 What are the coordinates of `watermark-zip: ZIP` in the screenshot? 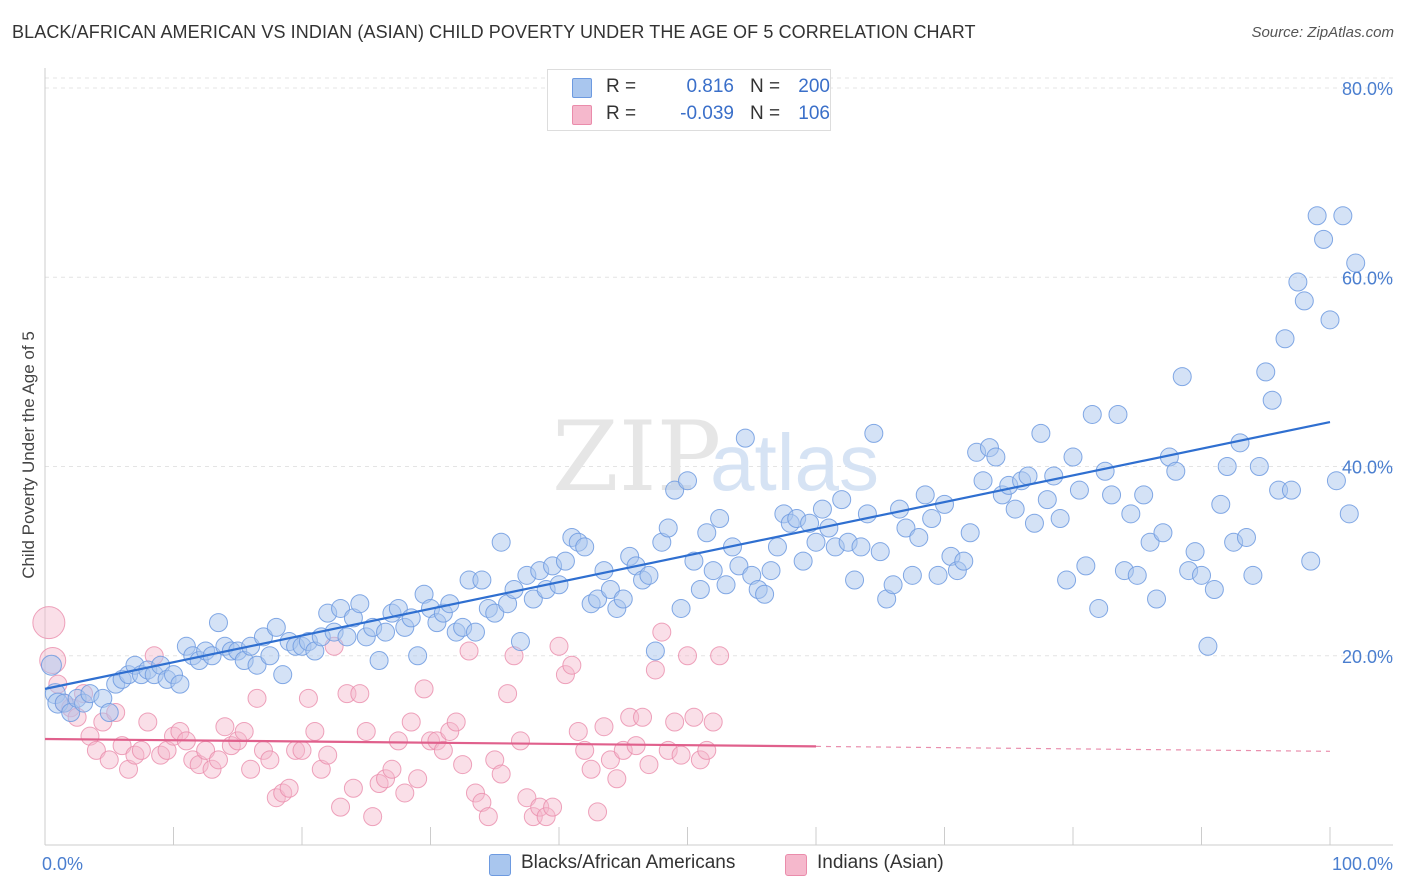 It's located at (636, 457).